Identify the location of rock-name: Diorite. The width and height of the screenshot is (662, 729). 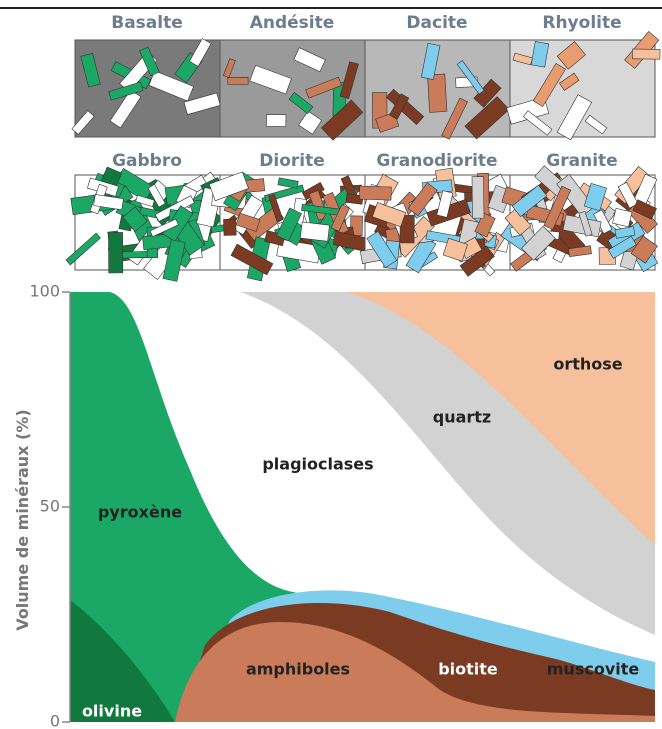
(292, 161).